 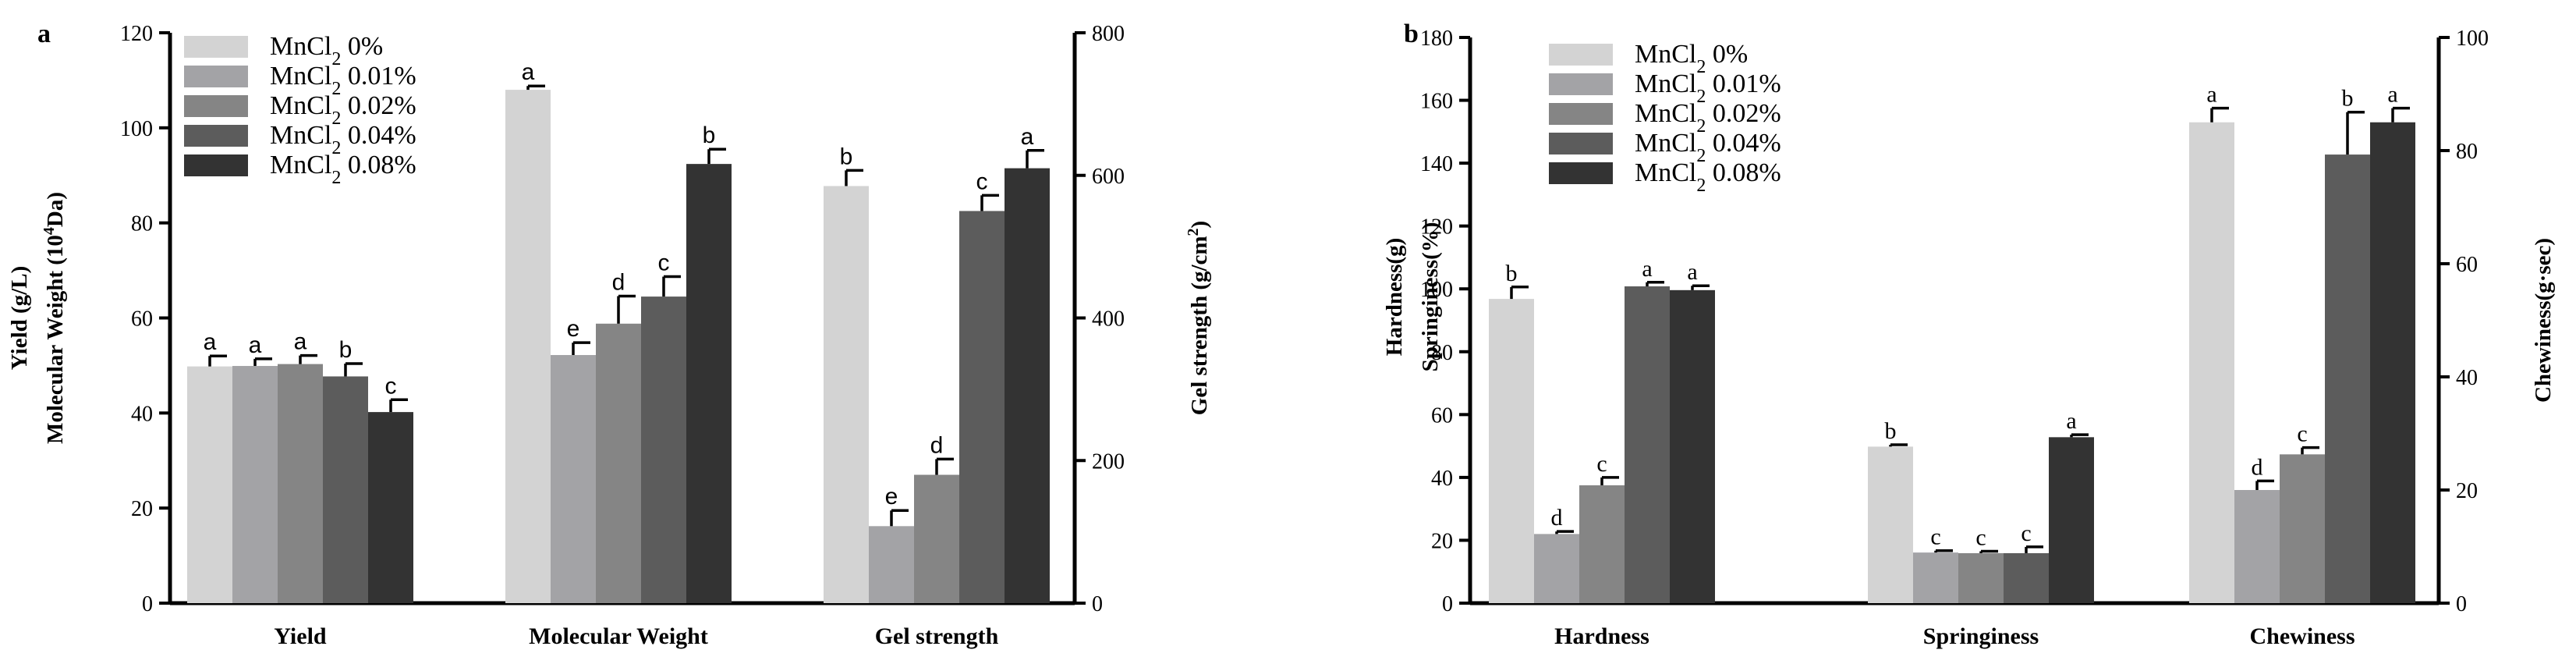 I want to click on category-label: Springiness, so click(x=1981, y=636).